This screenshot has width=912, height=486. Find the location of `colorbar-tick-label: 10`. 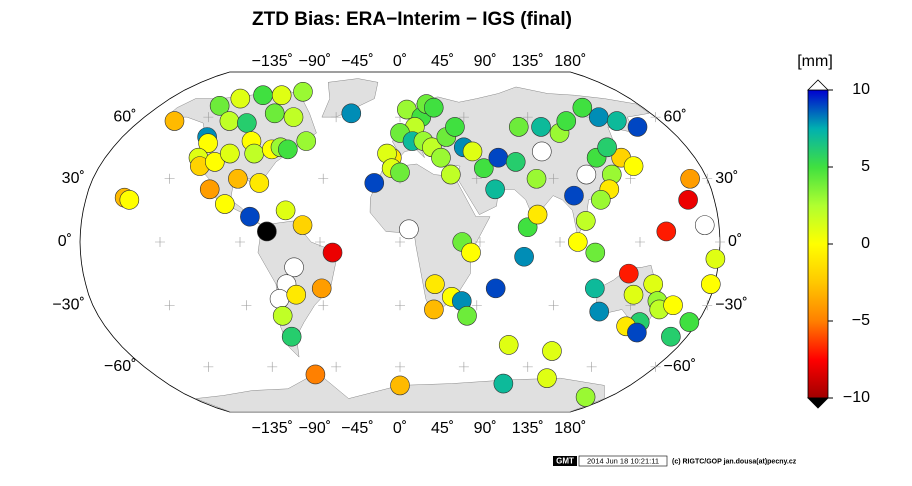

colorbar-tick-label: 10 is located at coordinates (861, 89).